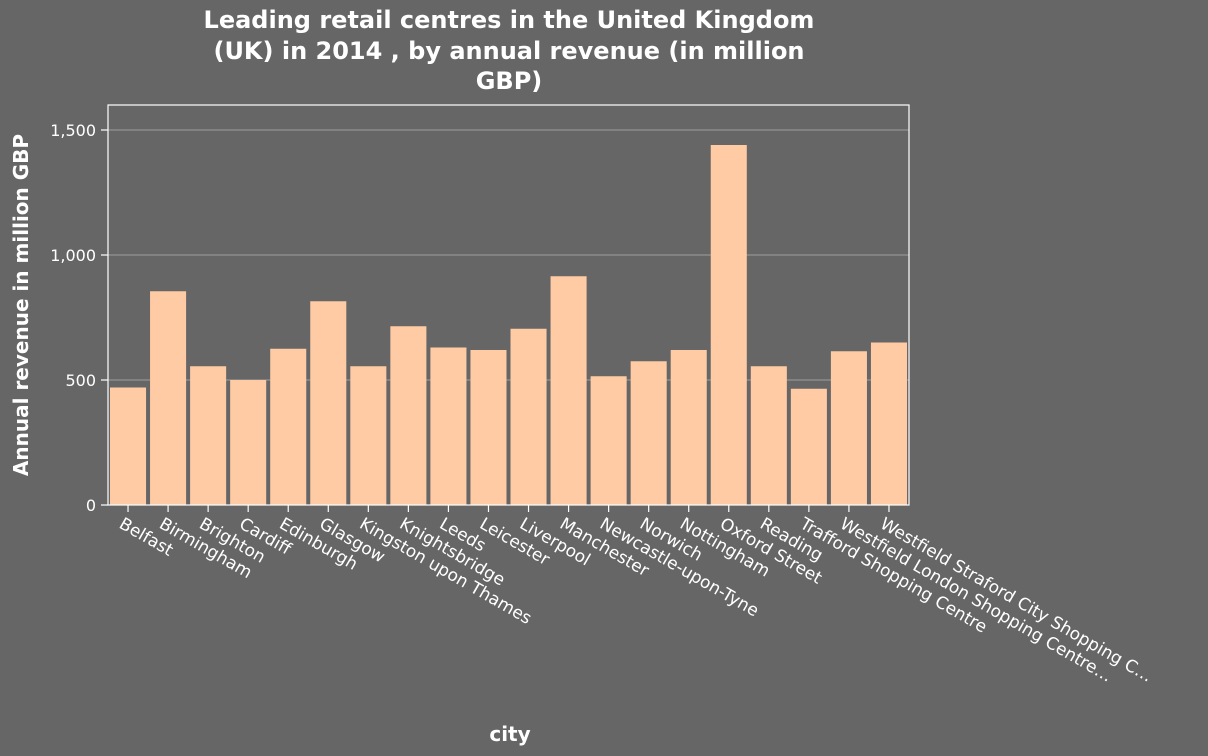  Describe the element at coordinates (21, 305) in the screenshot. I see `y-axis-title: Annual revenue in million GBP` at that location.